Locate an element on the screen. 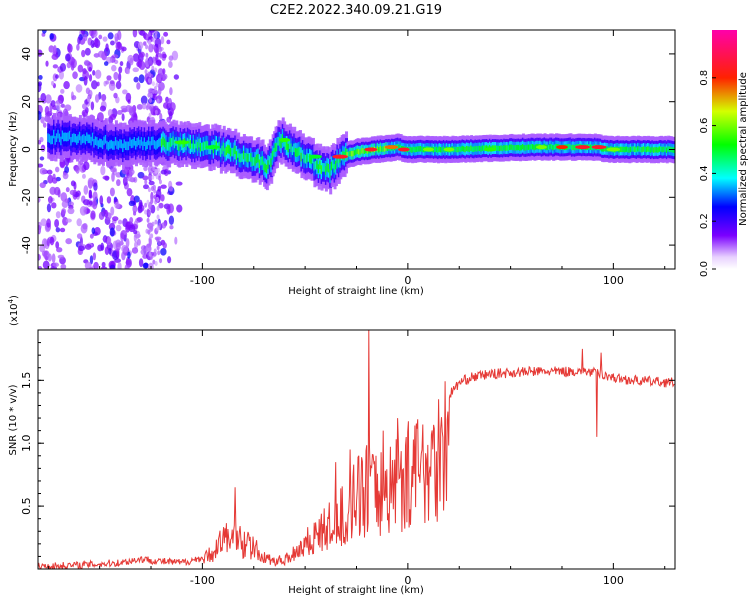 The image size is (750, 600). colorbar-tick-label: 0.6 is located at coordinates (704, 126).